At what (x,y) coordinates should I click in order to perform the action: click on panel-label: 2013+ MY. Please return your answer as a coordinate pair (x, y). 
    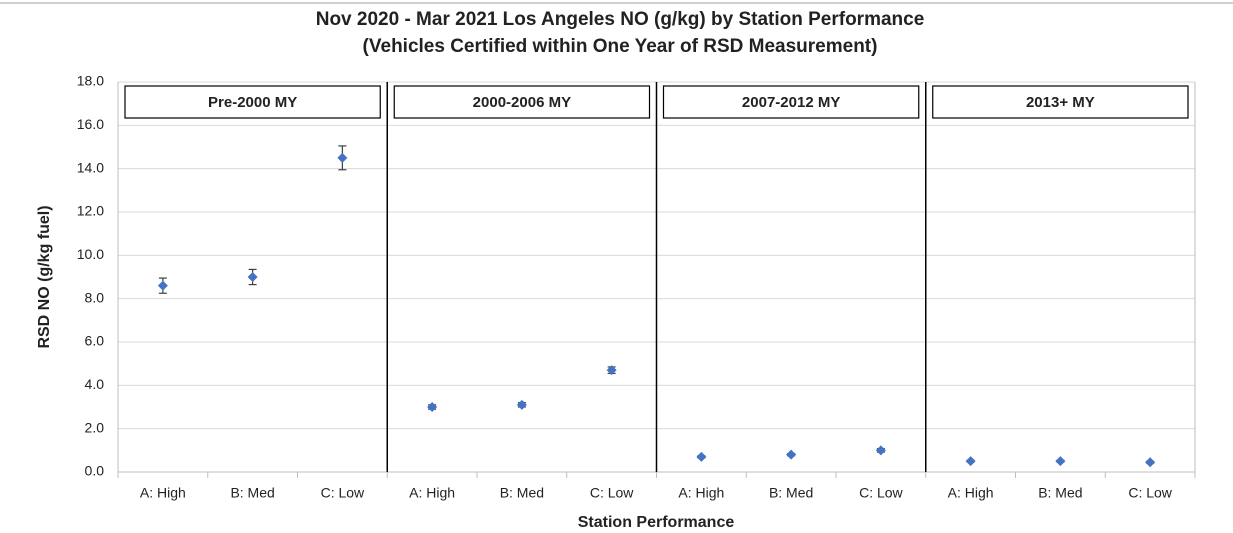
    Looking at the image, I should click on (1060, 102).